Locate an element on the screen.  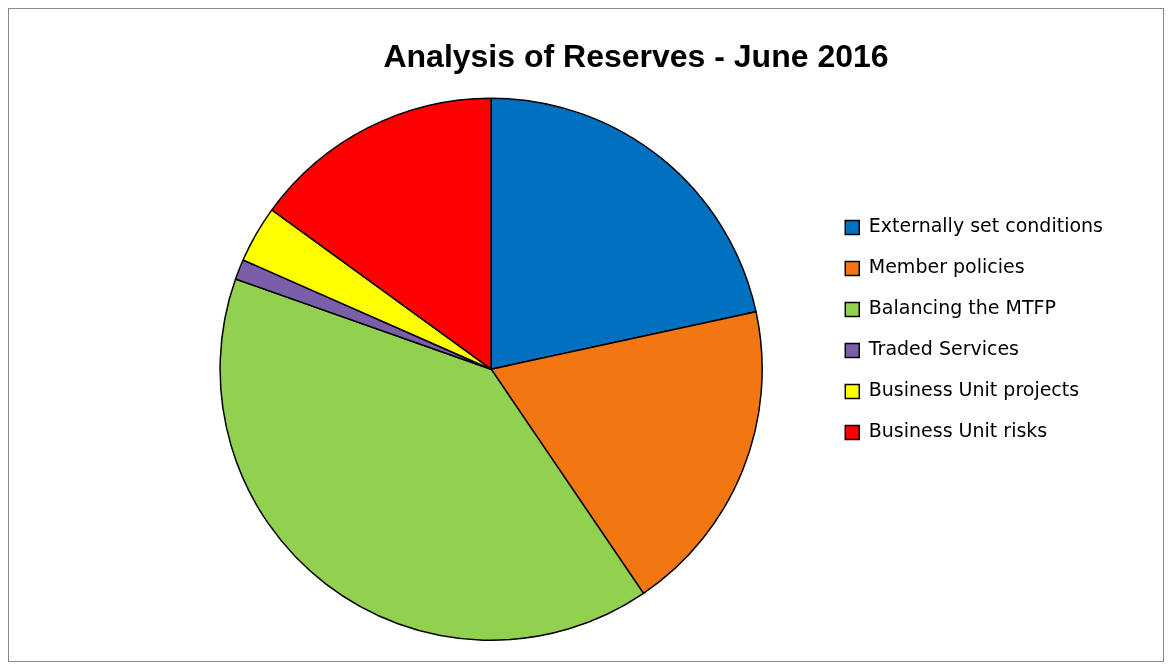
legend-label: Business Unit projects is located at coordinates (974, 389).